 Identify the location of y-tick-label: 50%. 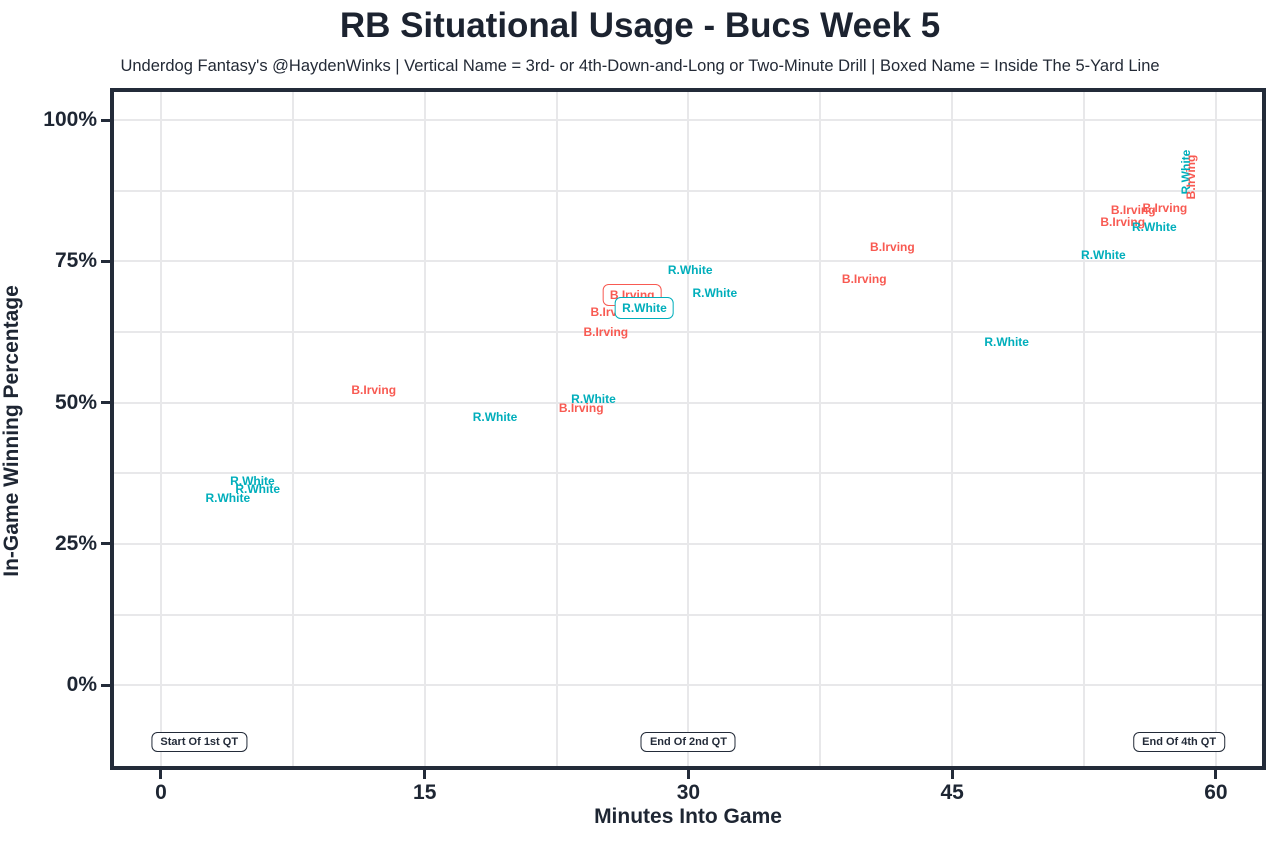
(75, 402).